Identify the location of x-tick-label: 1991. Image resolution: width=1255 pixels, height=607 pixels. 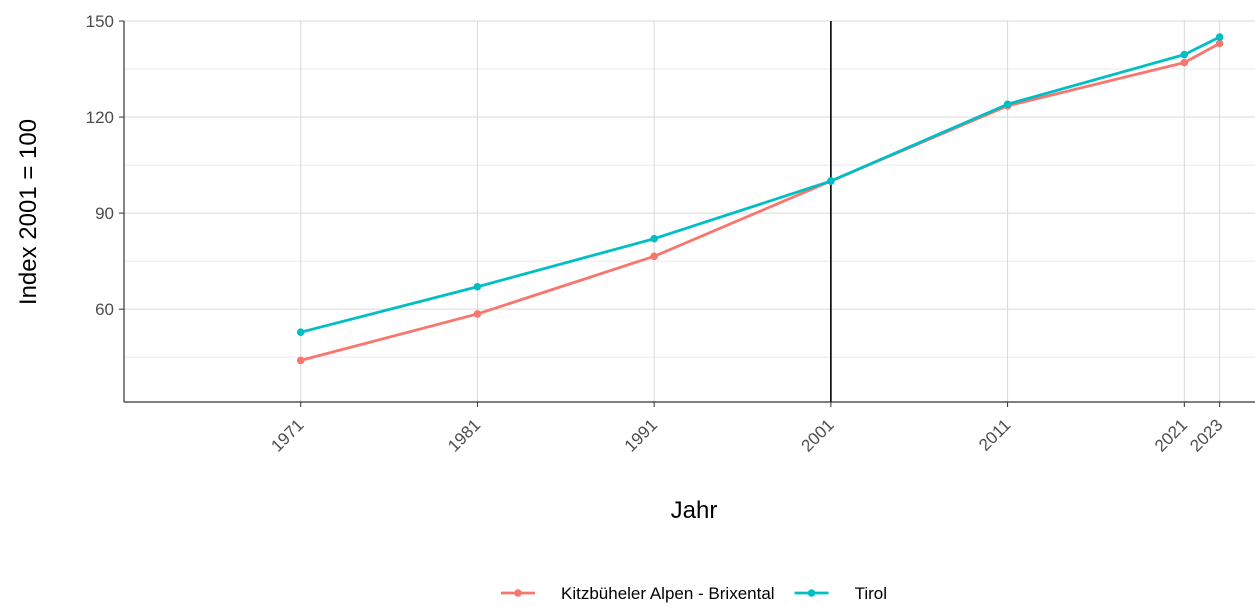
(641, 435).